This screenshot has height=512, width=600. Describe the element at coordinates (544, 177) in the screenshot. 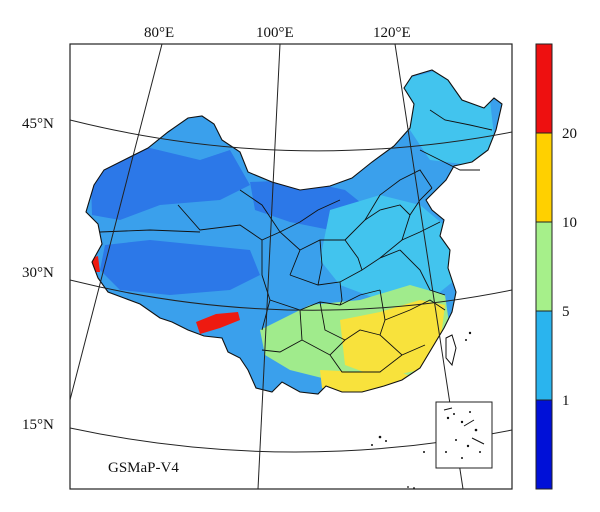

I see `colorbar-segment-yellow` at that location.